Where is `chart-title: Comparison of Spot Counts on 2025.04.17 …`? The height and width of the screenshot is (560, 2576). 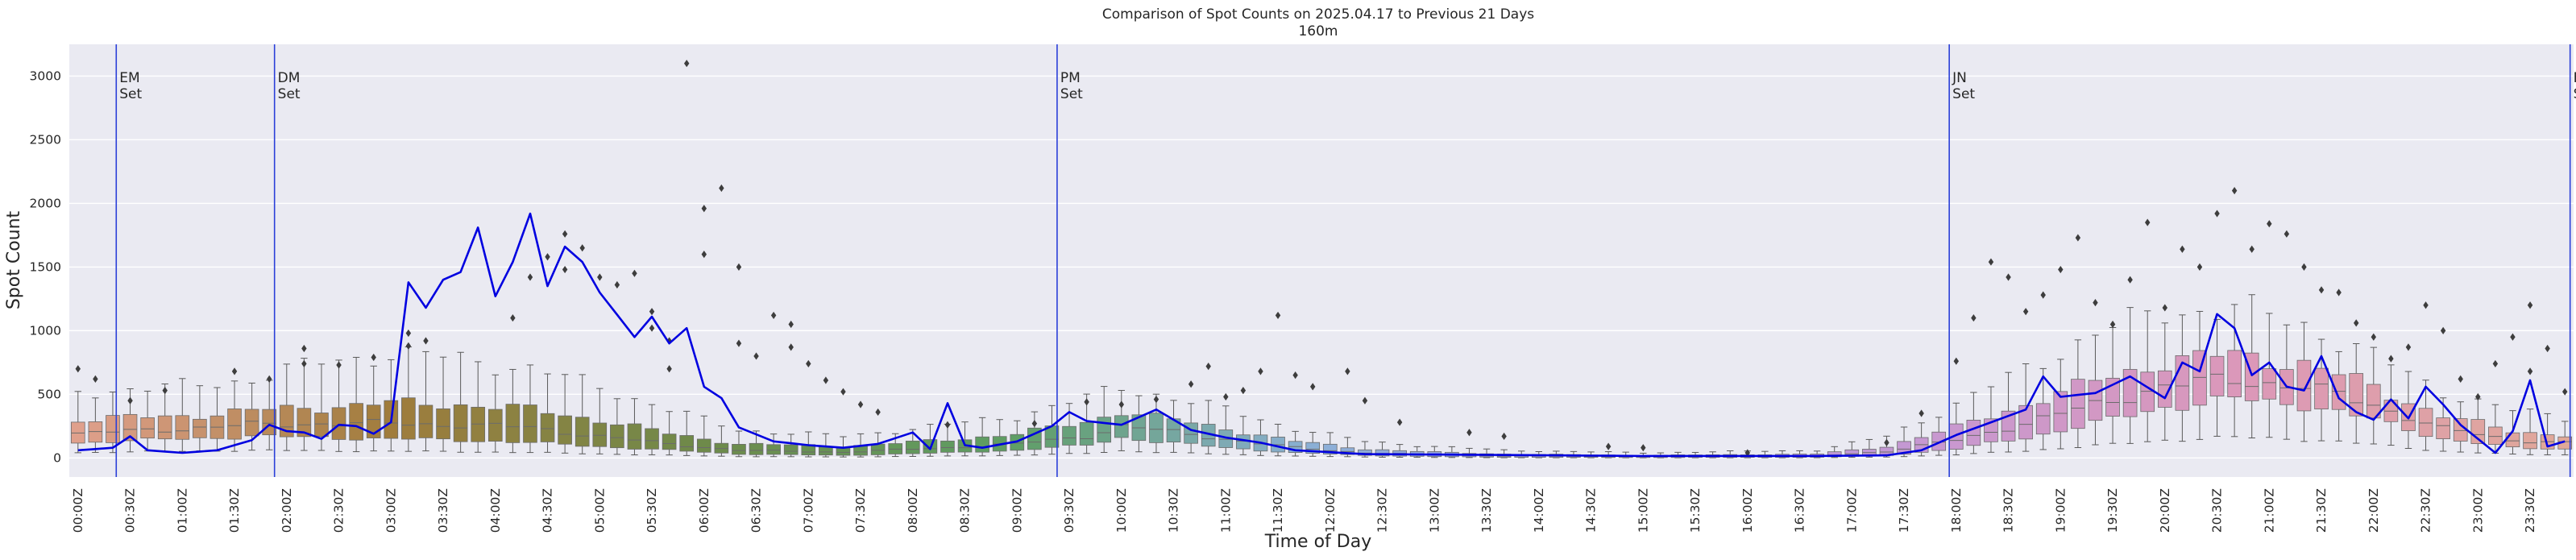 chart-title: Comparison of Spot Counts on 2025.04.17 … is located at coordinates (1318, 14).